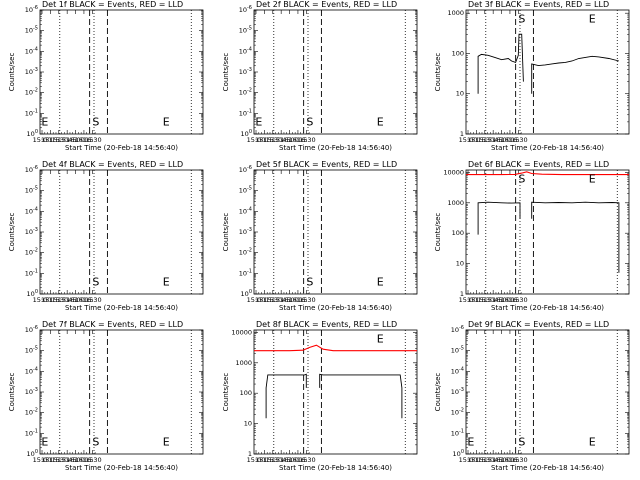 Image resolution: width=640 pixels, height=480 pixels. I want to click on panel-title: Det 8f BLACK = Events, RED = LLD, so click(326, 324).